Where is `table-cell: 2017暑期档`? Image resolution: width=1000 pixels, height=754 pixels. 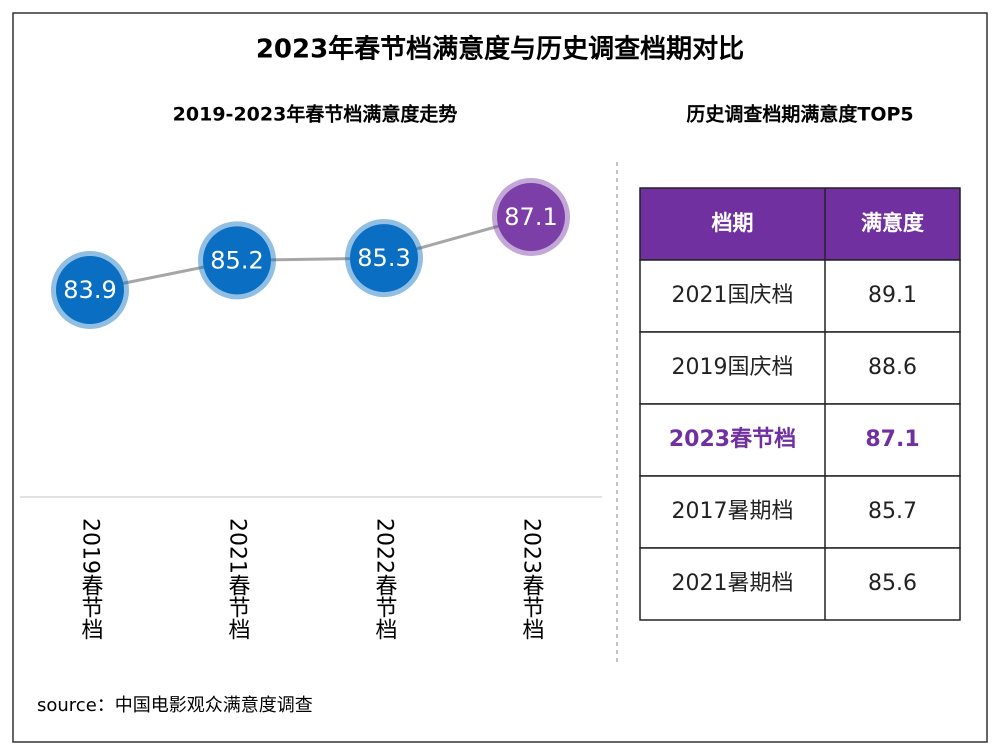 table-cell: 2017暑期档 is located at coordinates (733, 511).